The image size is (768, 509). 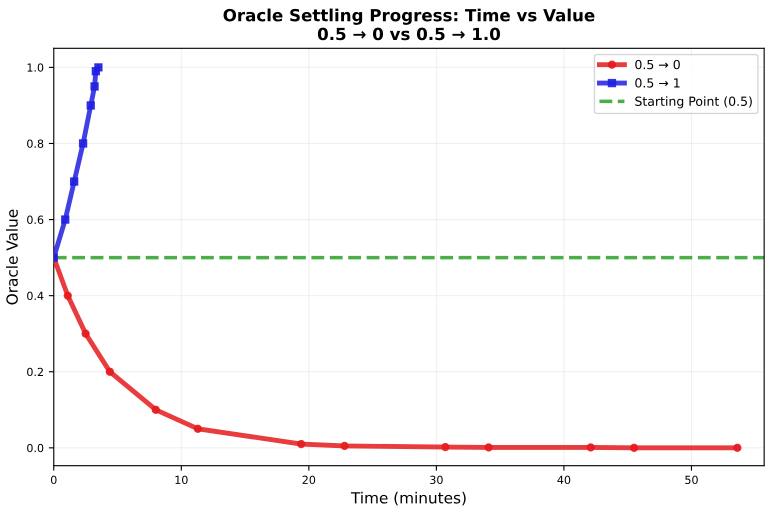 What do you see at coordinates (12, 257) in the screenshot?
I see `y-axis-title: Oracle Value` at bounding box center [12, 257].